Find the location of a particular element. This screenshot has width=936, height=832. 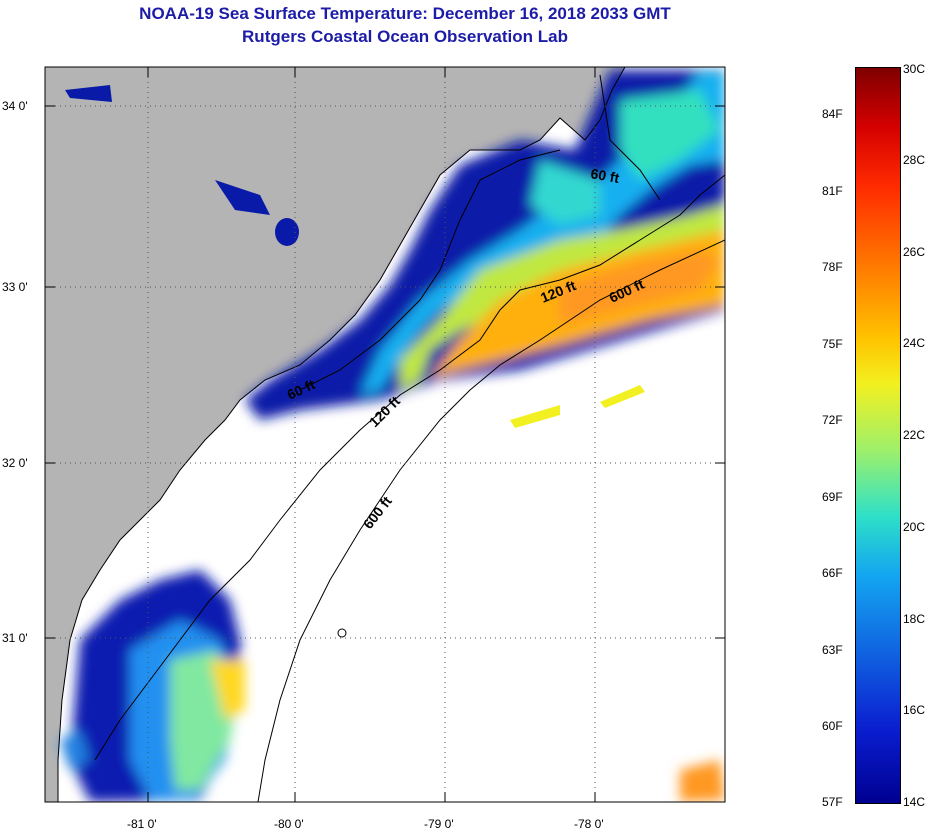

colorbar-f-label: 84F is located at coordinates (832, 114).